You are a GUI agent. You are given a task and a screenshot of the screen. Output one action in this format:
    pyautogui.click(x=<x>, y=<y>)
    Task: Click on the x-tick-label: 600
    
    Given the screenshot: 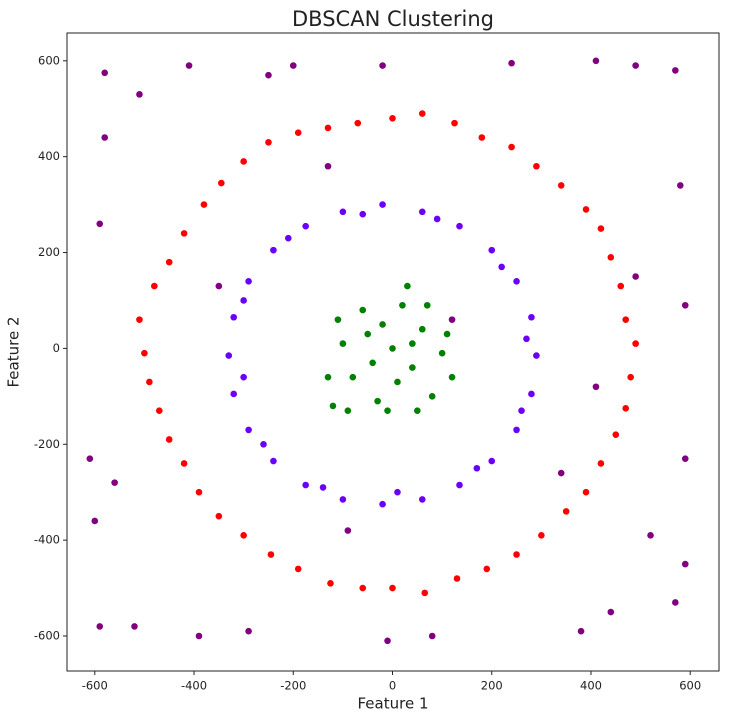 What is the action you would take?
    pyautogui.click(x=690, y=686)
    